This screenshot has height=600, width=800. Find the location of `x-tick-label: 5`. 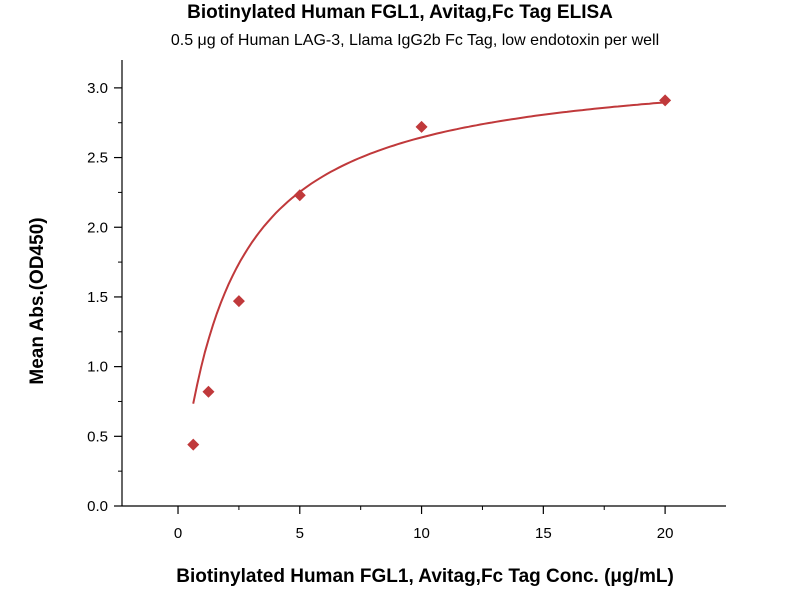

x-tick-label: 5 is located at coordinates (300, 533).